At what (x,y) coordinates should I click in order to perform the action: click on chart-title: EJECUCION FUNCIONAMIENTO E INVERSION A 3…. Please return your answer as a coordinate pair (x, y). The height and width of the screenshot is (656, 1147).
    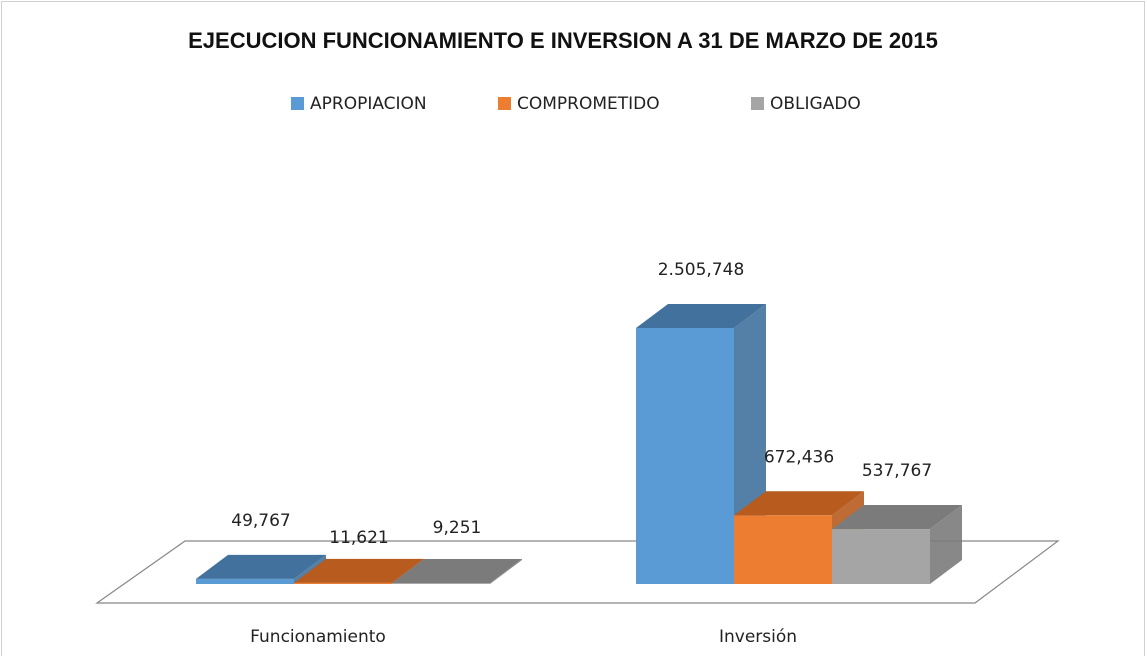
    Looking at the image, I should click on (563, 40).